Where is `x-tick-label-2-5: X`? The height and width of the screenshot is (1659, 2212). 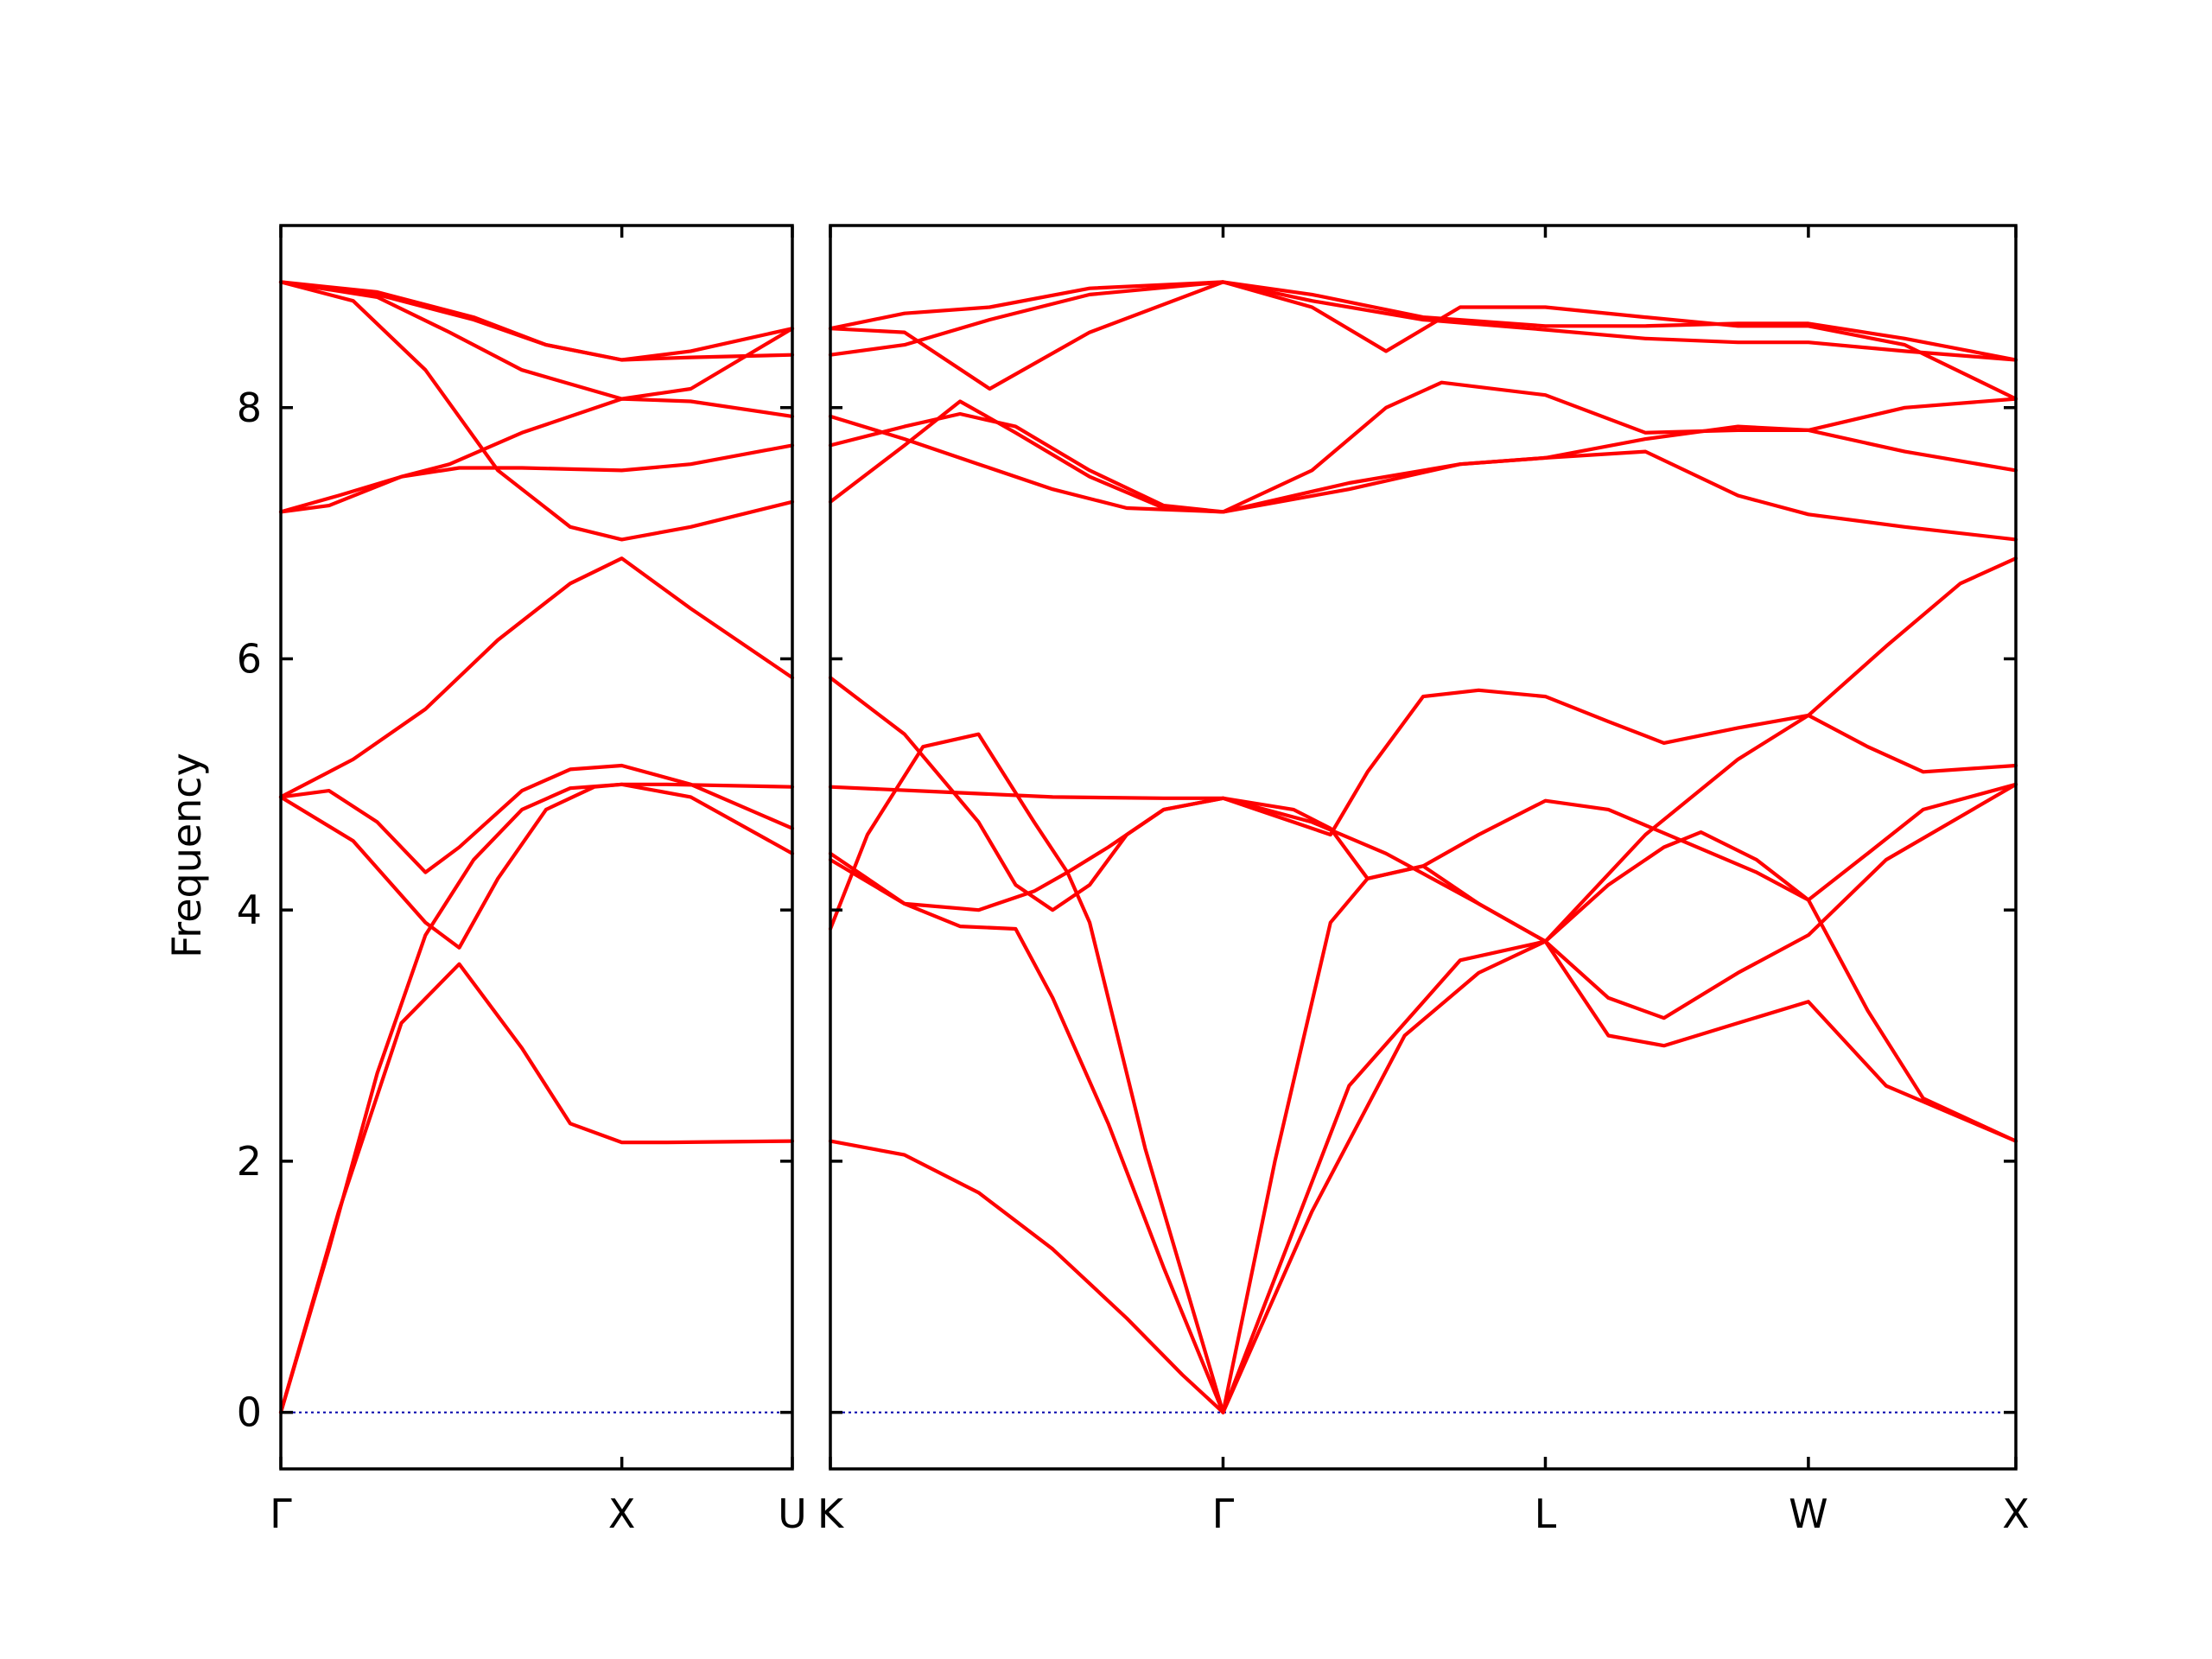 x-tick-label-2-5: X is located at coordinates (2016, 1514).